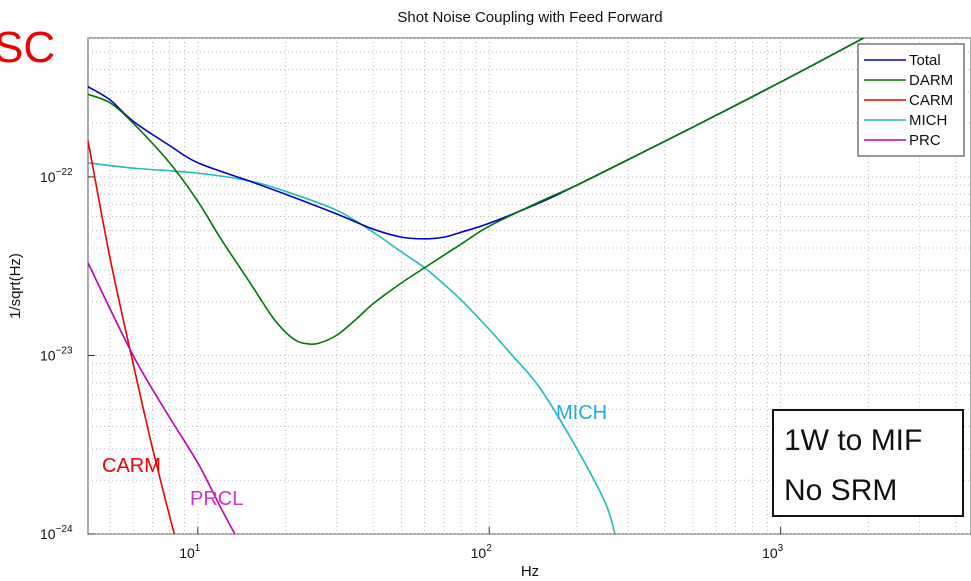 Image resolution: width=971 pixels, height=581 pixels. I want to click on series-line-carm, so click(131, 337).